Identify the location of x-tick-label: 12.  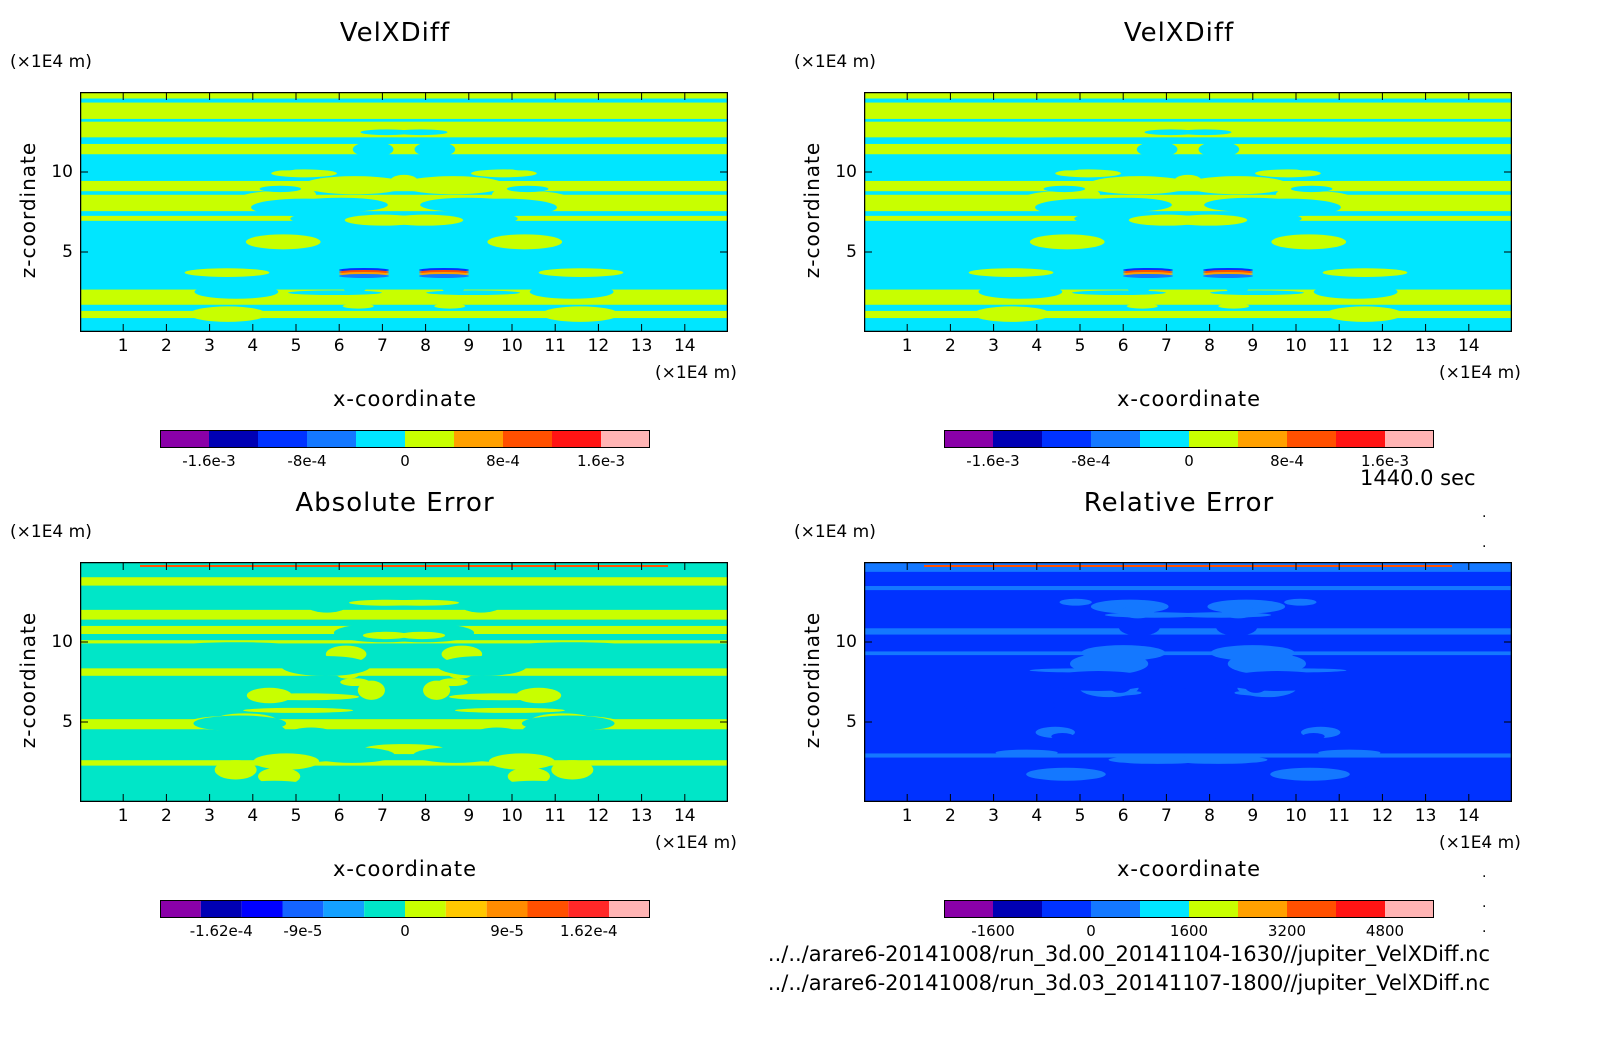
(1382, 816).